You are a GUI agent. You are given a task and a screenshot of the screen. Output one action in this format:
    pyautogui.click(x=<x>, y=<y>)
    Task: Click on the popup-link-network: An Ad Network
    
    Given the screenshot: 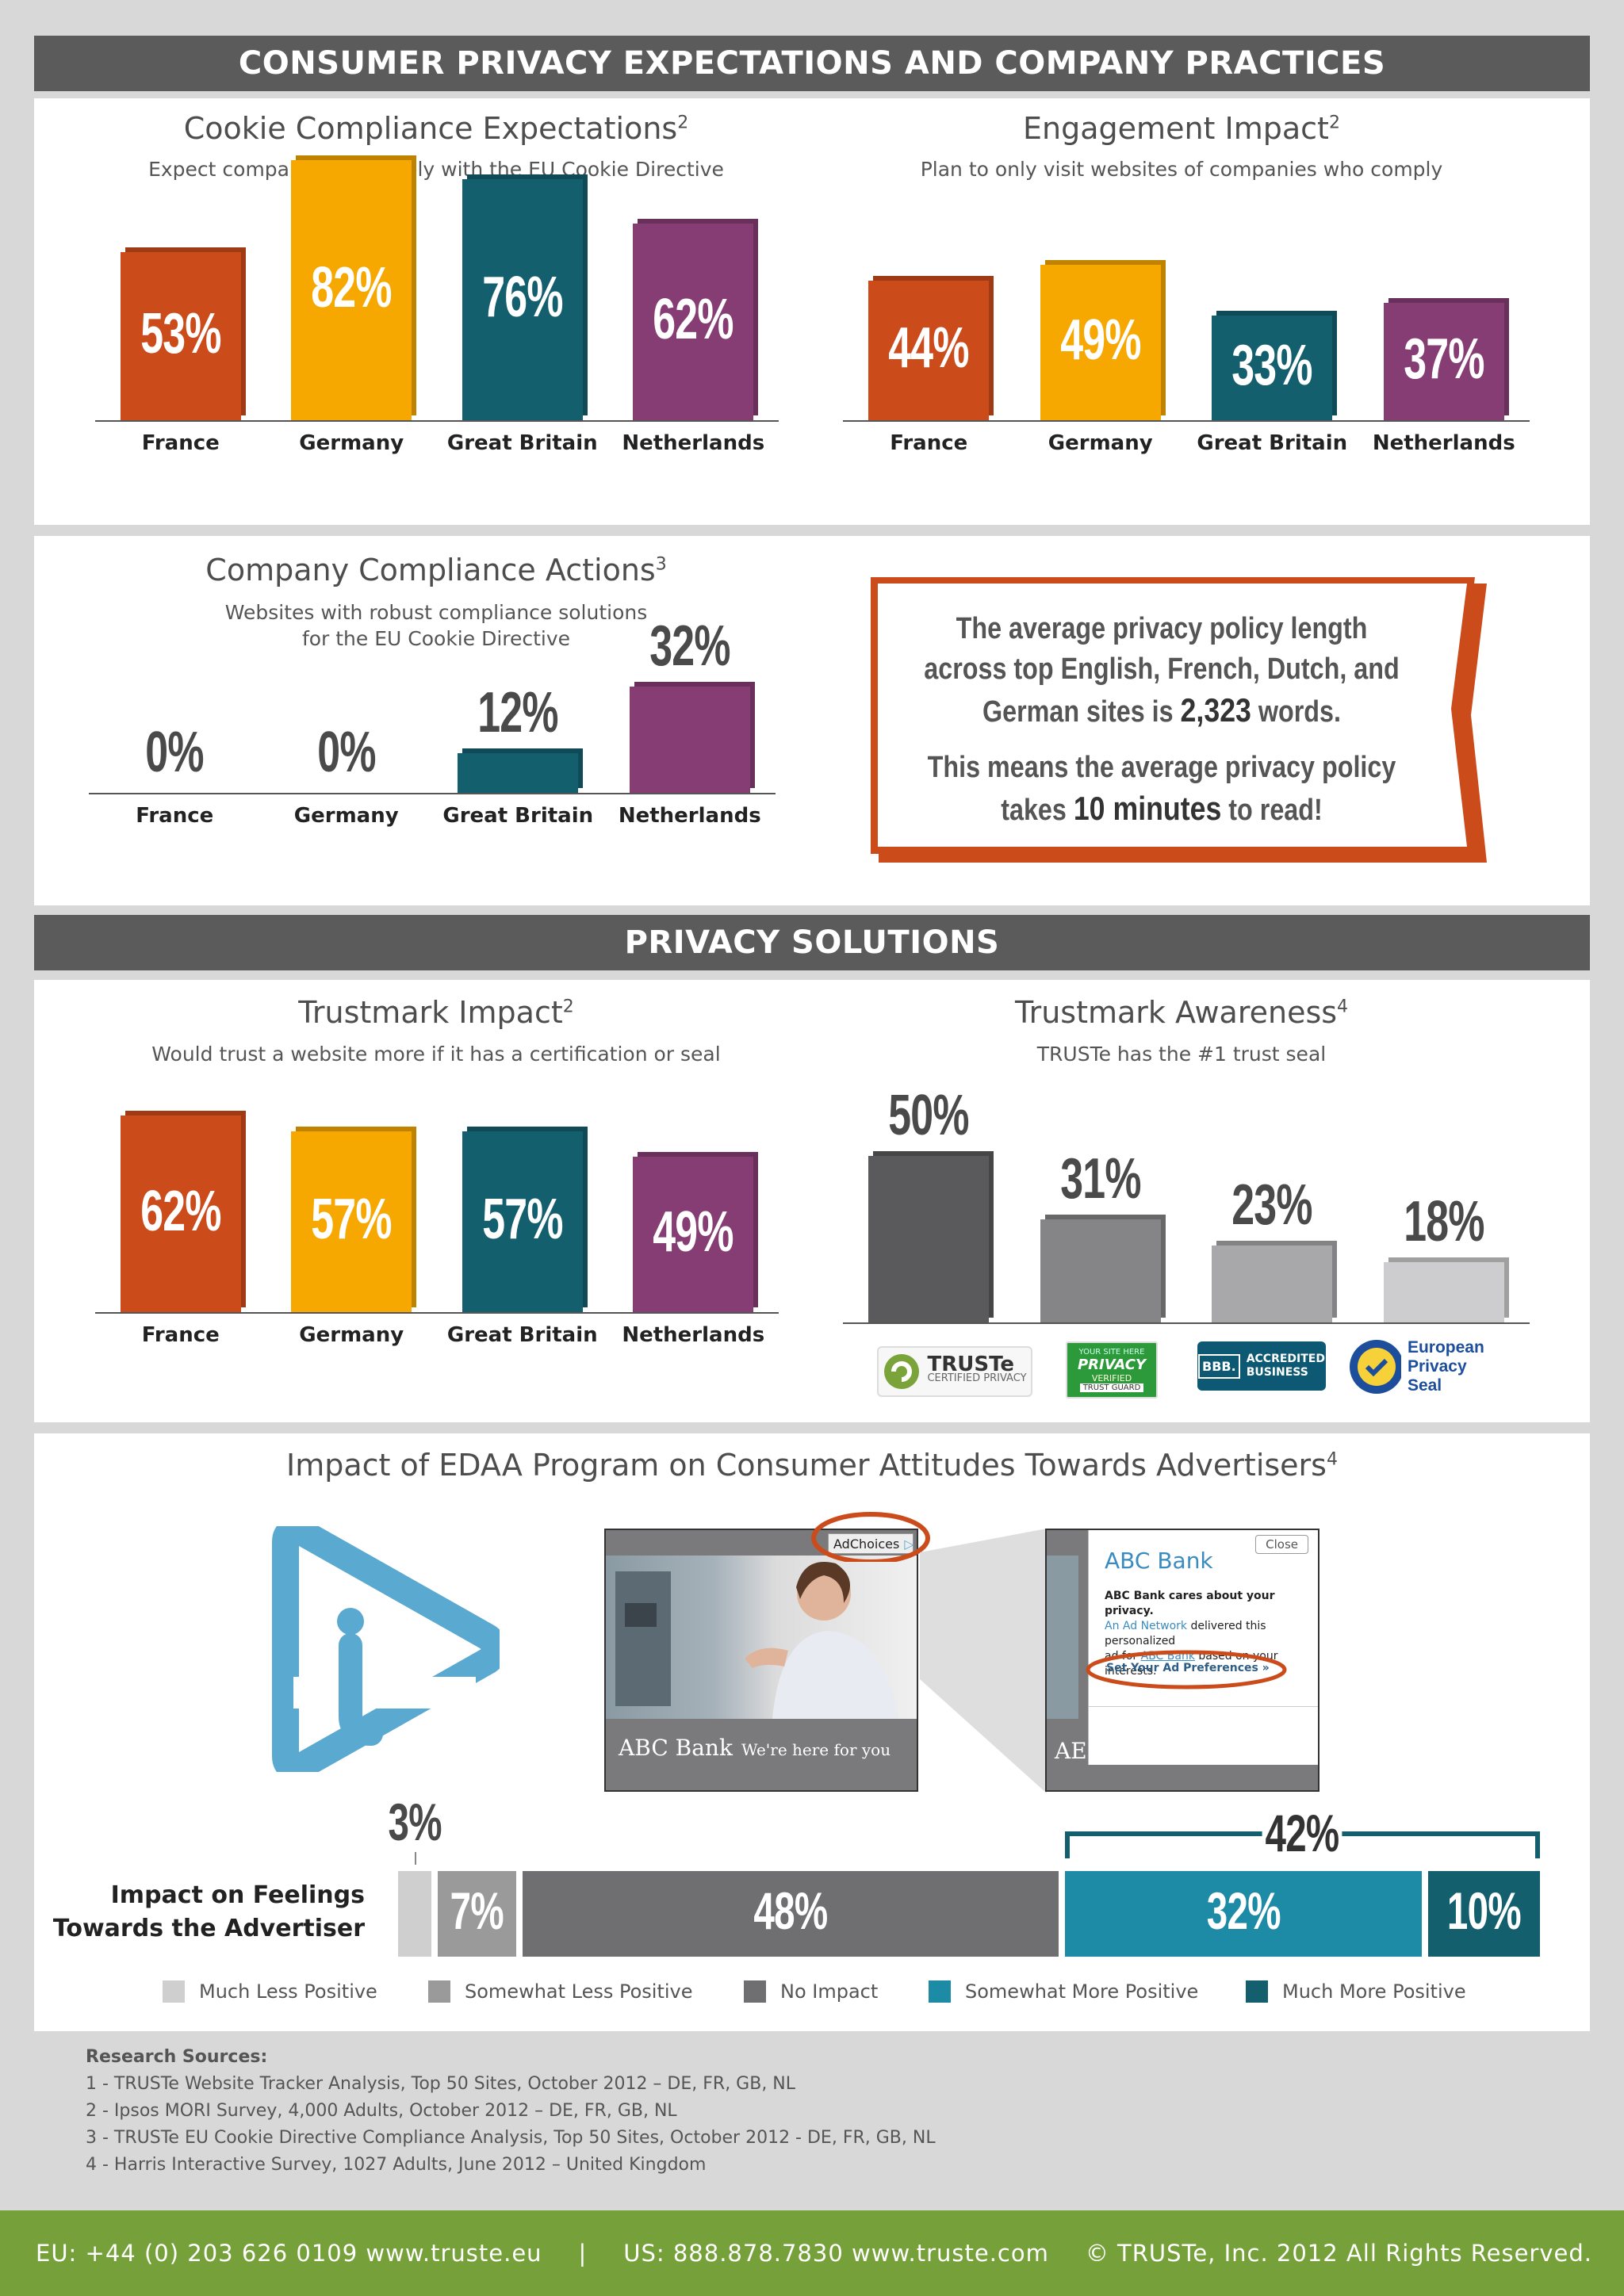 What is the action you would take?
    pyautogui.click(x=1146, y=1626)
    